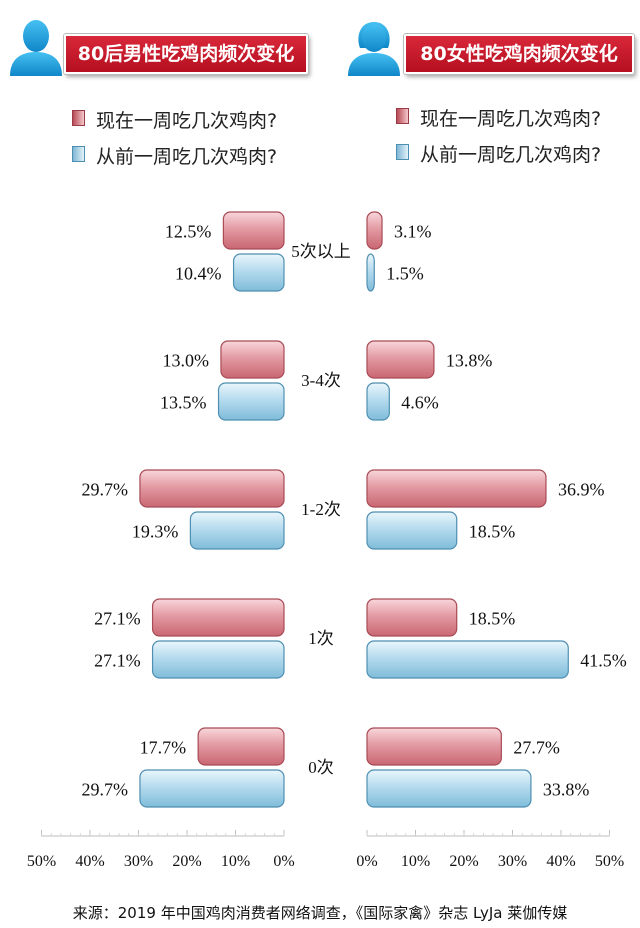 This screenshot has width=640, height=928. What do you see at coordinates (321, 380) in the screenshot?
I see `category-label: 3-4次` at bounding box center [321, 380].